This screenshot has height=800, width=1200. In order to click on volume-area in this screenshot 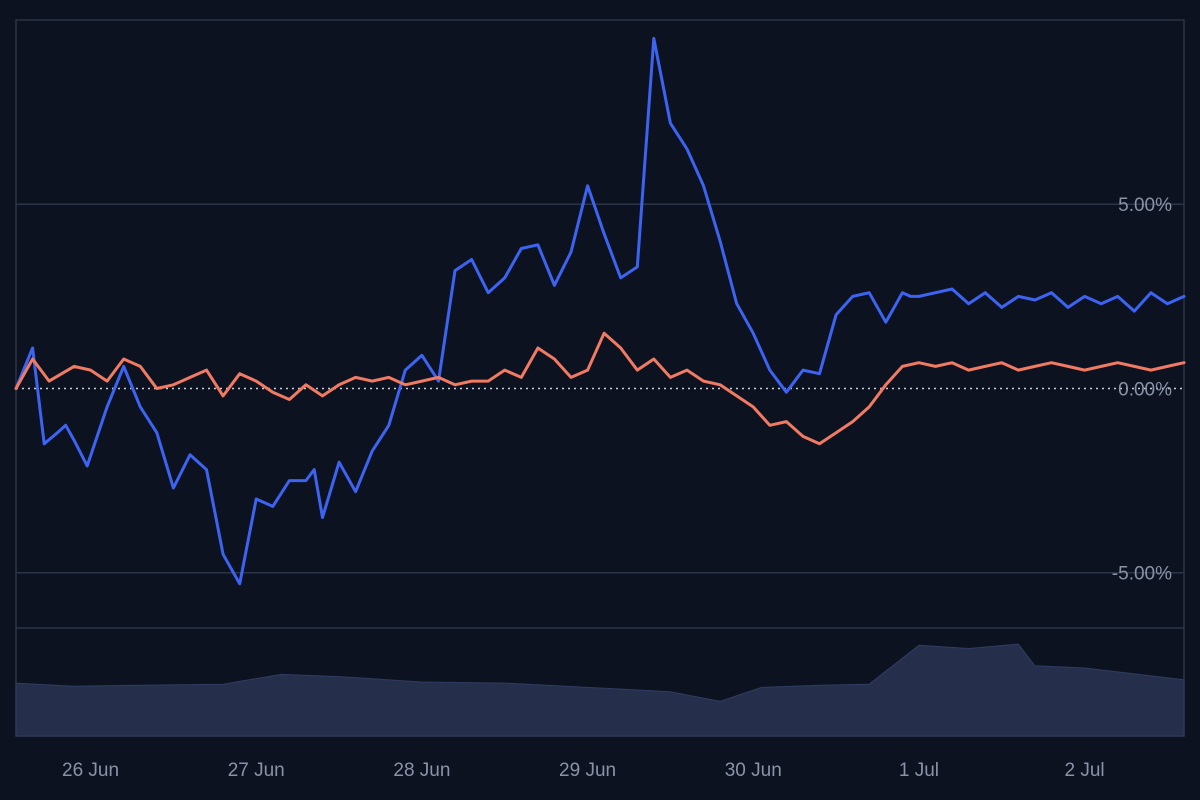, I will do `click(600, 690)`.